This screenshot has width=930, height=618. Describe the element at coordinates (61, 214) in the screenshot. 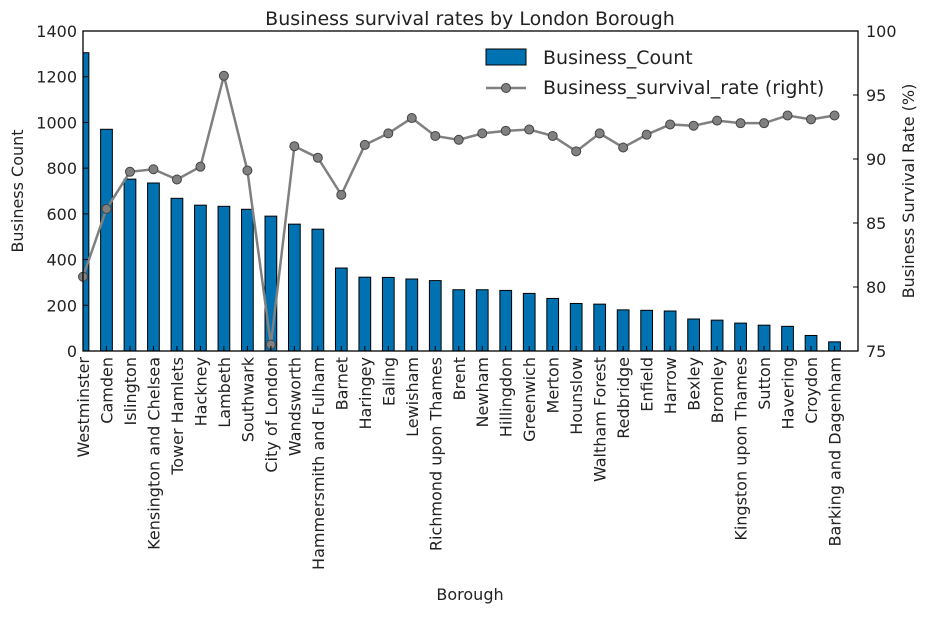

I see `left-tick-label: 600` at that location.